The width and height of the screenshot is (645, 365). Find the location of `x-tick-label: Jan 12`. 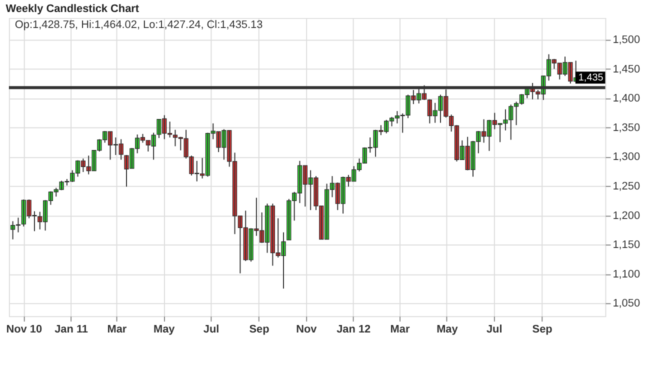

x-tick-label: Jan 12 is located at coordinates (353, 329).